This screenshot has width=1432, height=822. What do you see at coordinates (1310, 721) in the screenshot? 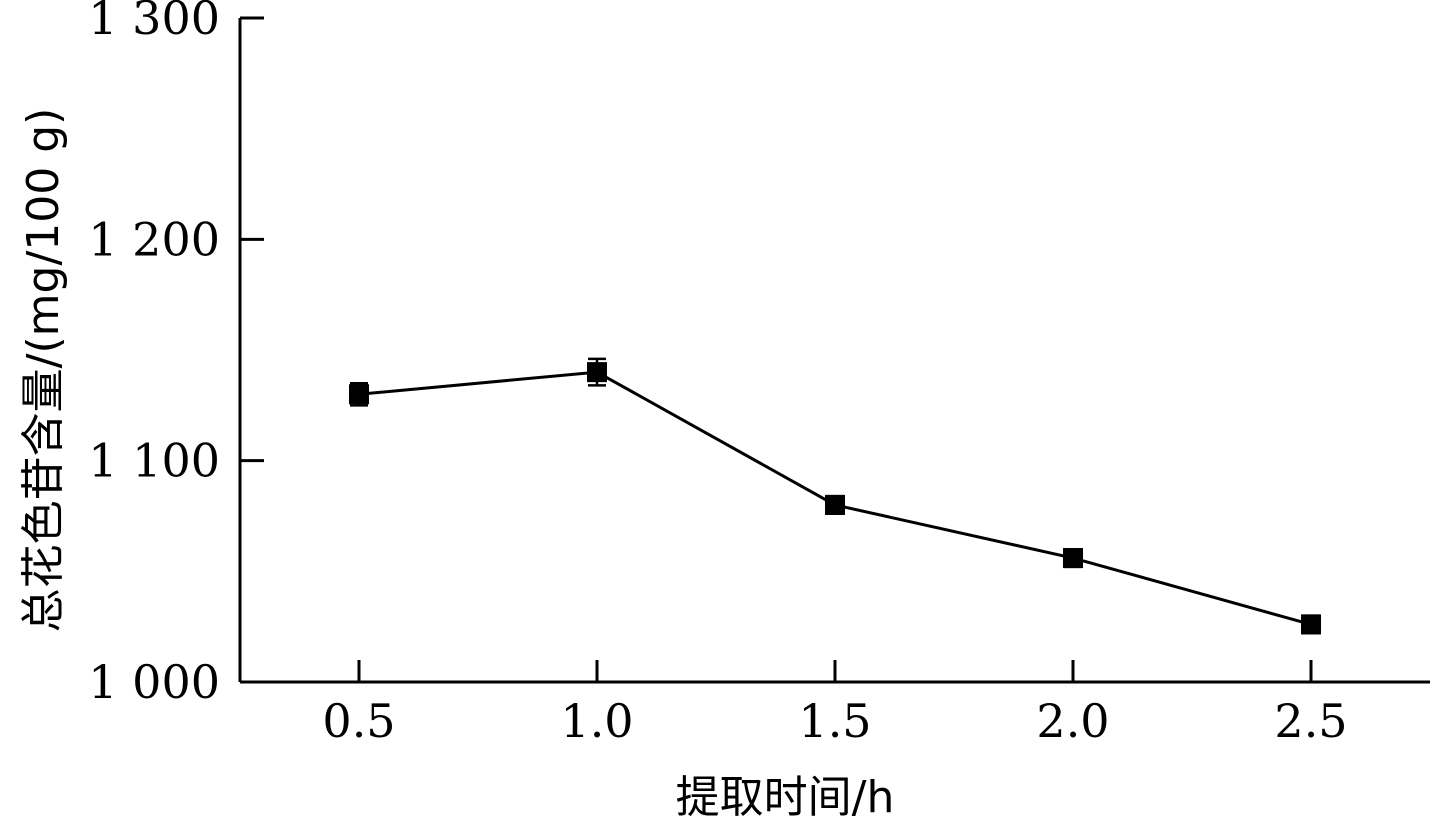
I see `x-tick-label: 2.5` at bounding box center [1310, 721].